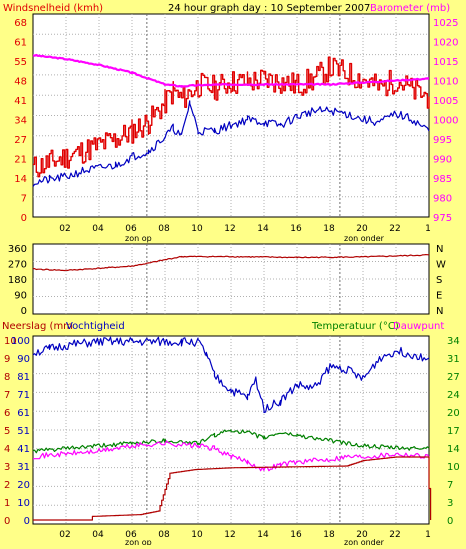 The width and height of the screenshot is (466, 549). Describe the element at coordinates (17, 249) in the screenshot. I see `y-tick-label: 360` at that location.